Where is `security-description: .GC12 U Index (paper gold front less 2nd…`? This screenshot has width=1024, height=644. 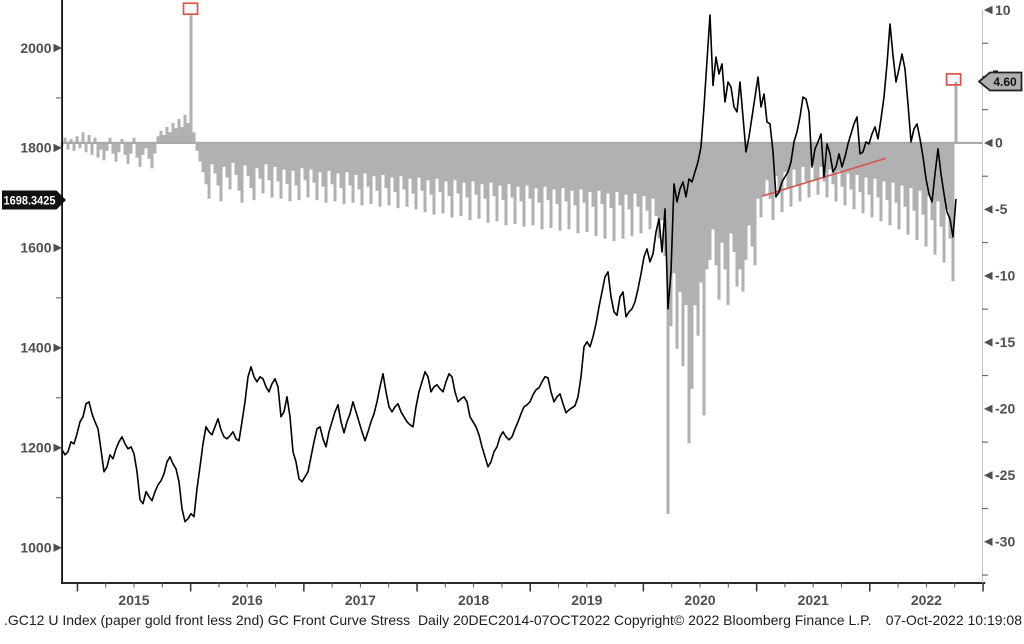
security-description: .GC12 U Index (paper gold front less 2nd… is located at coordinates (307, 620).